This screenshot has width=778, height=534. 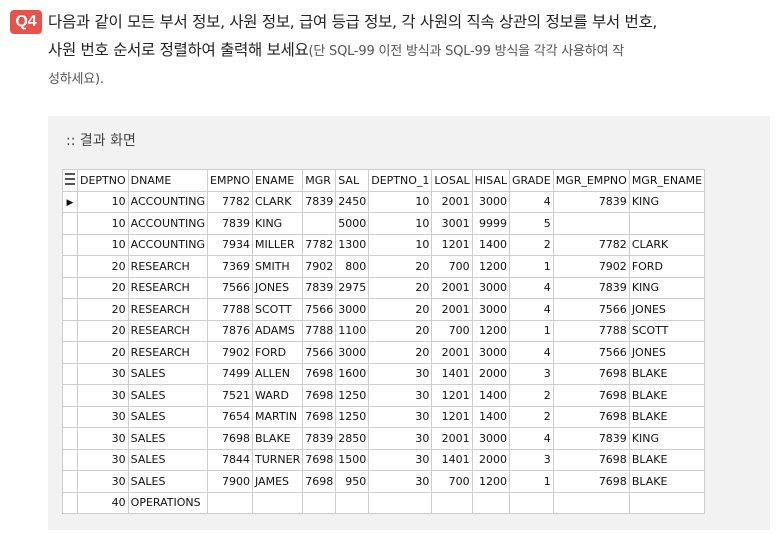 What do you see at coordinates (277, 244) in the screenshot?
I see `cell-ename: MILLER` at bounding box center [277, 244].